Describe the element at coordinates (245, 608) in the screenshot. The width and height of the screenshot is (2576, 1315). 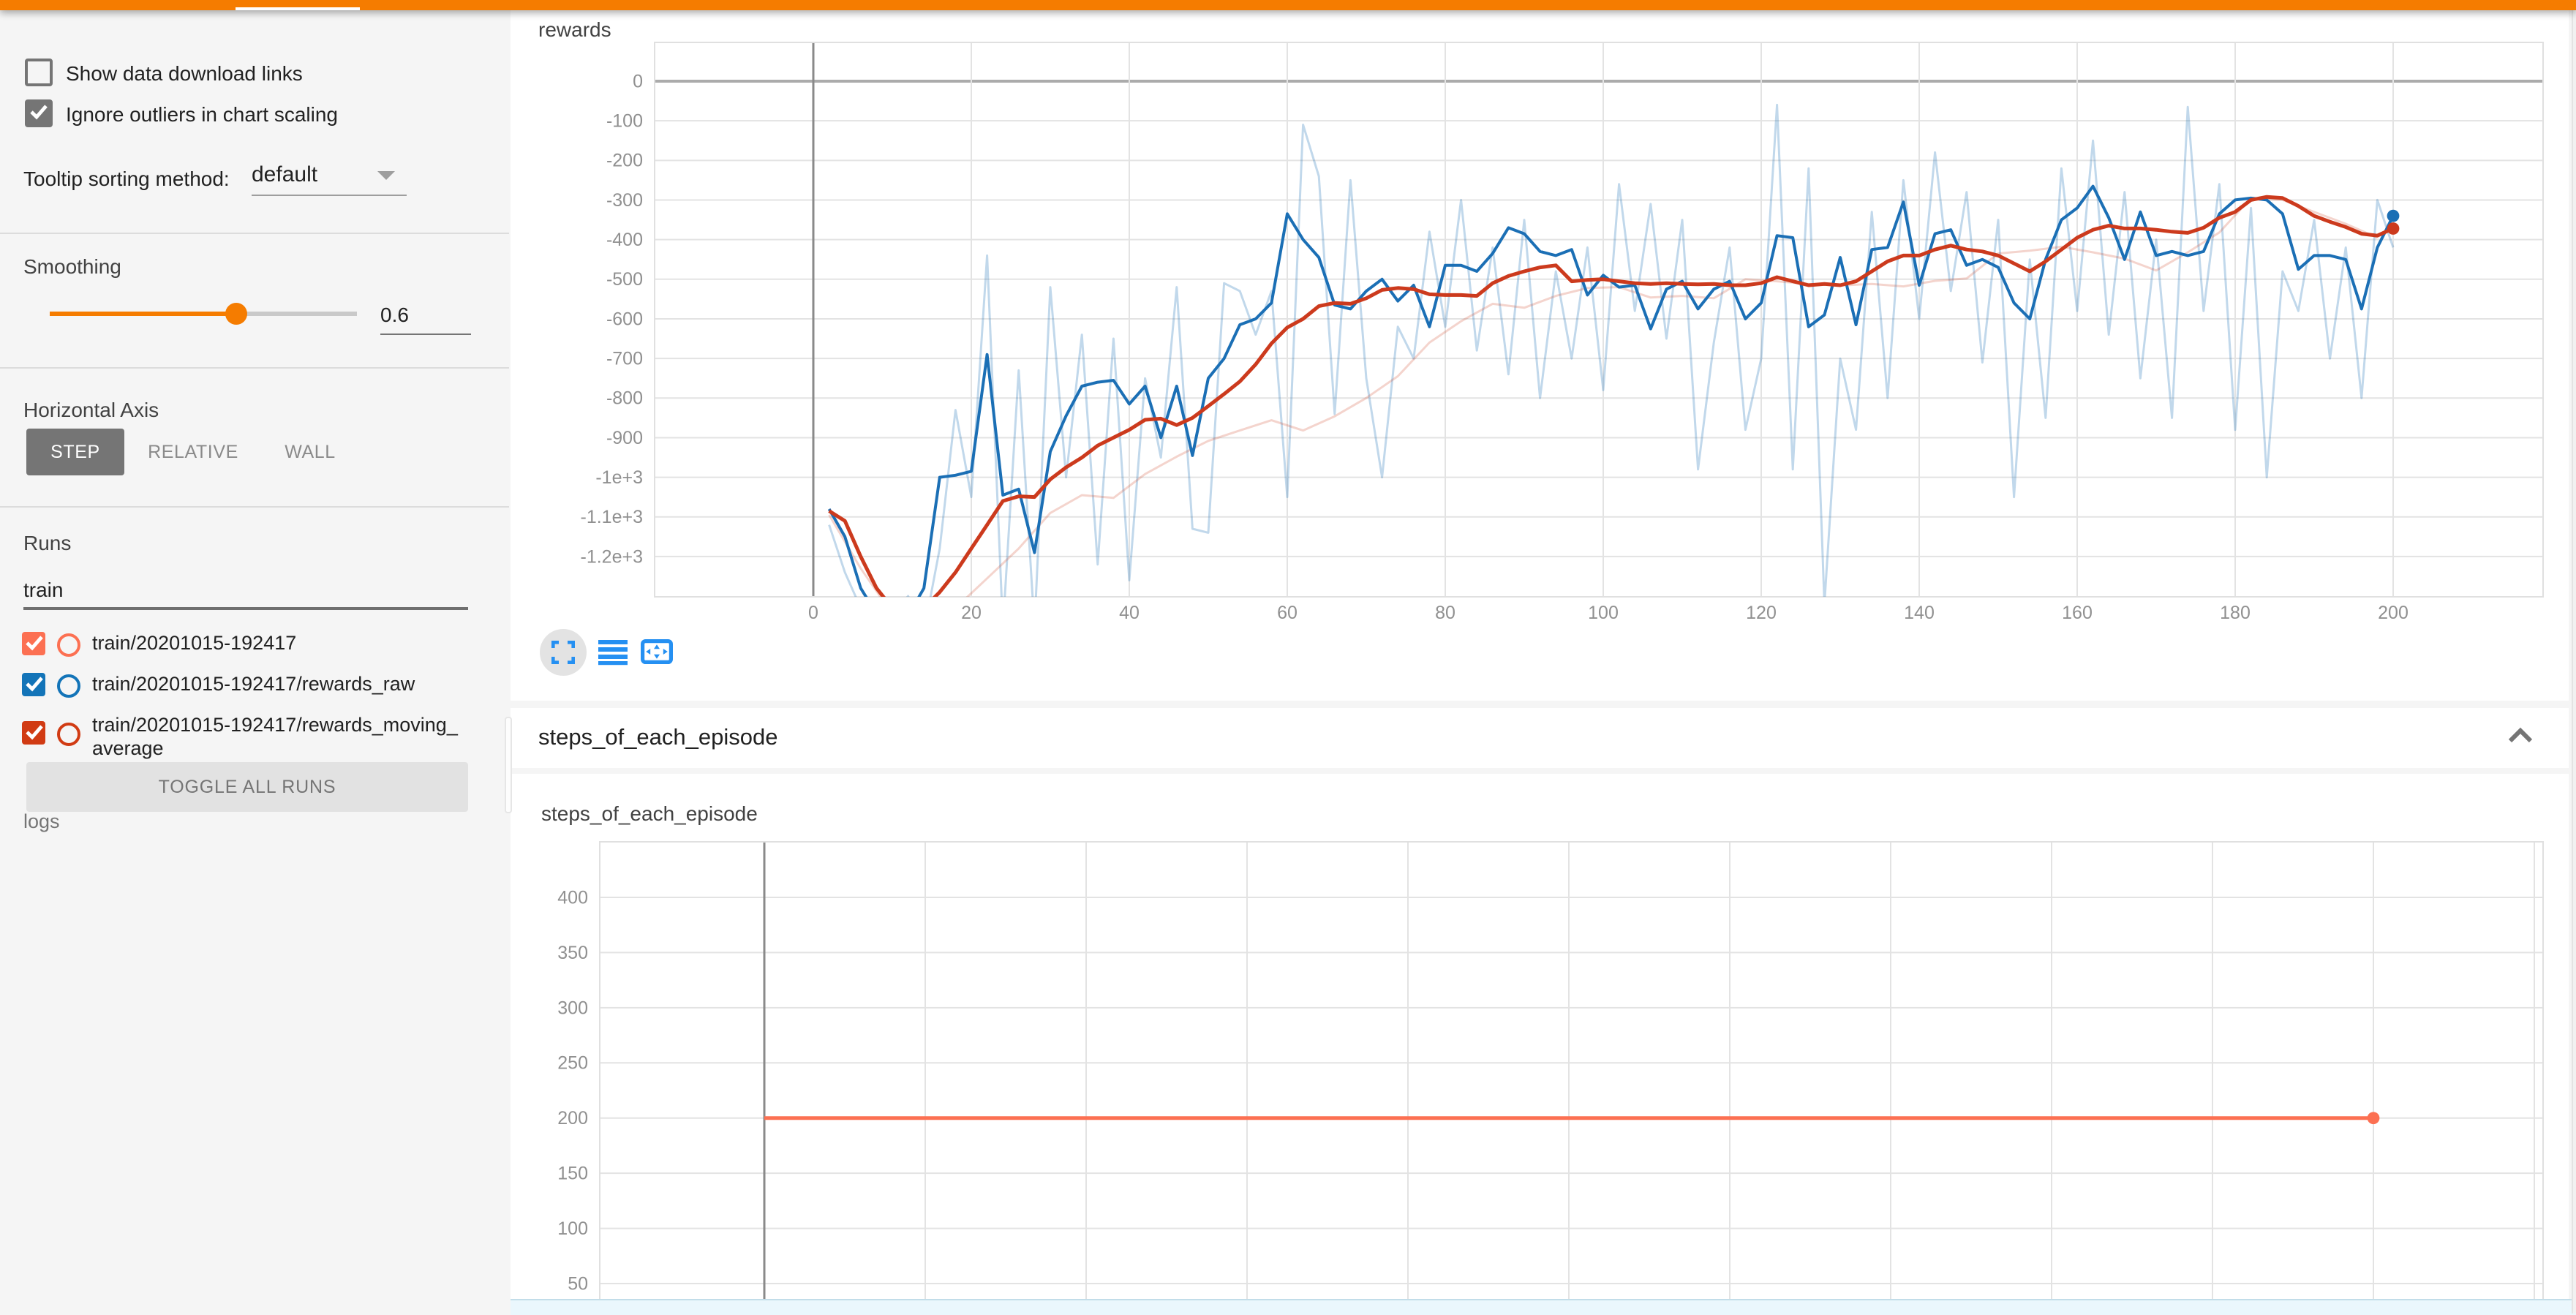
I see `runs-filter-underline` at that location.